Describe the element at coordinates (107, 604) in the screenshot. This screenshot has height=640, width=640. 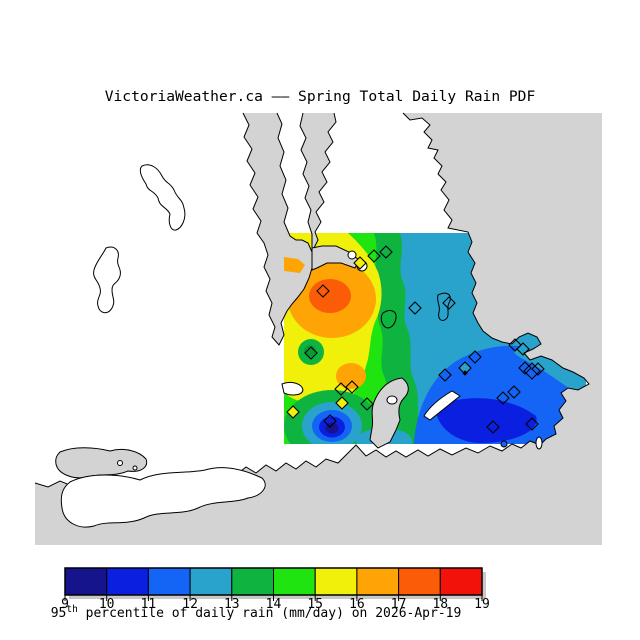
I see `colorbar-tick-label: 10` at that location.